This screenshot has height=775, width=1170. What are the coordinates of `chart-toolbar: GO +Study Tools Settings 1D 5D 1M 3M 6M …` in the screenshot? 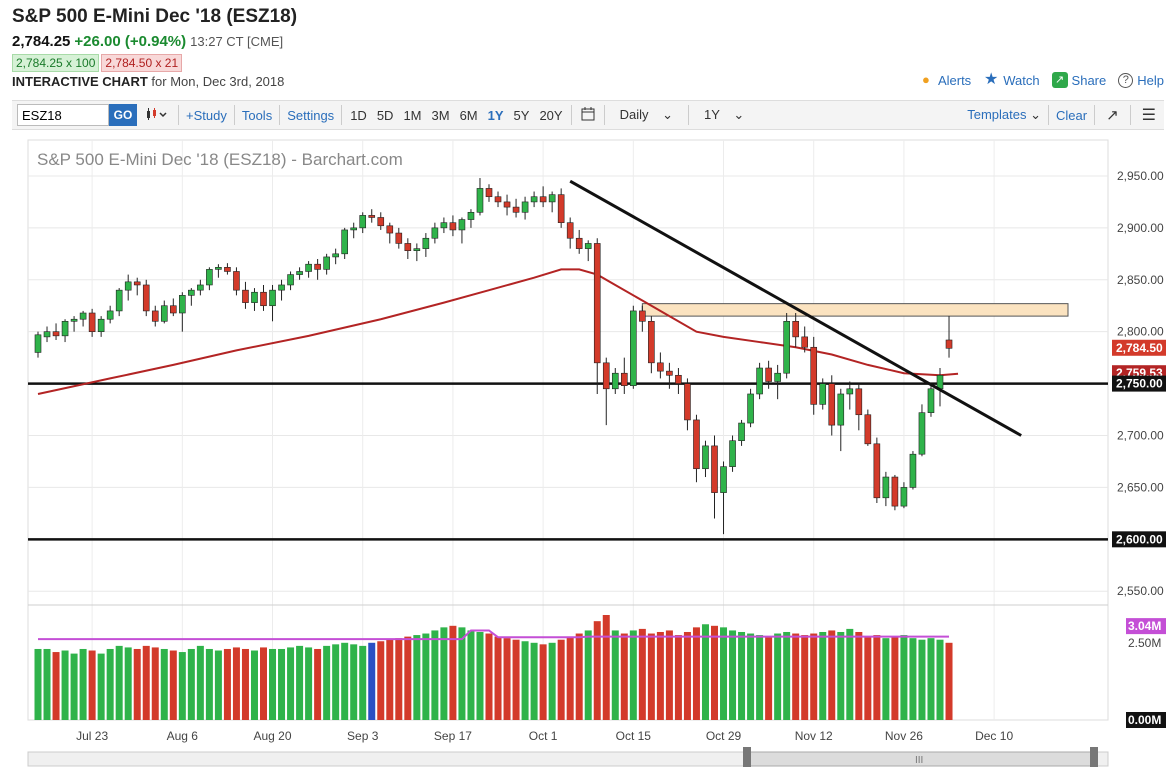 It's located at (588, 115).